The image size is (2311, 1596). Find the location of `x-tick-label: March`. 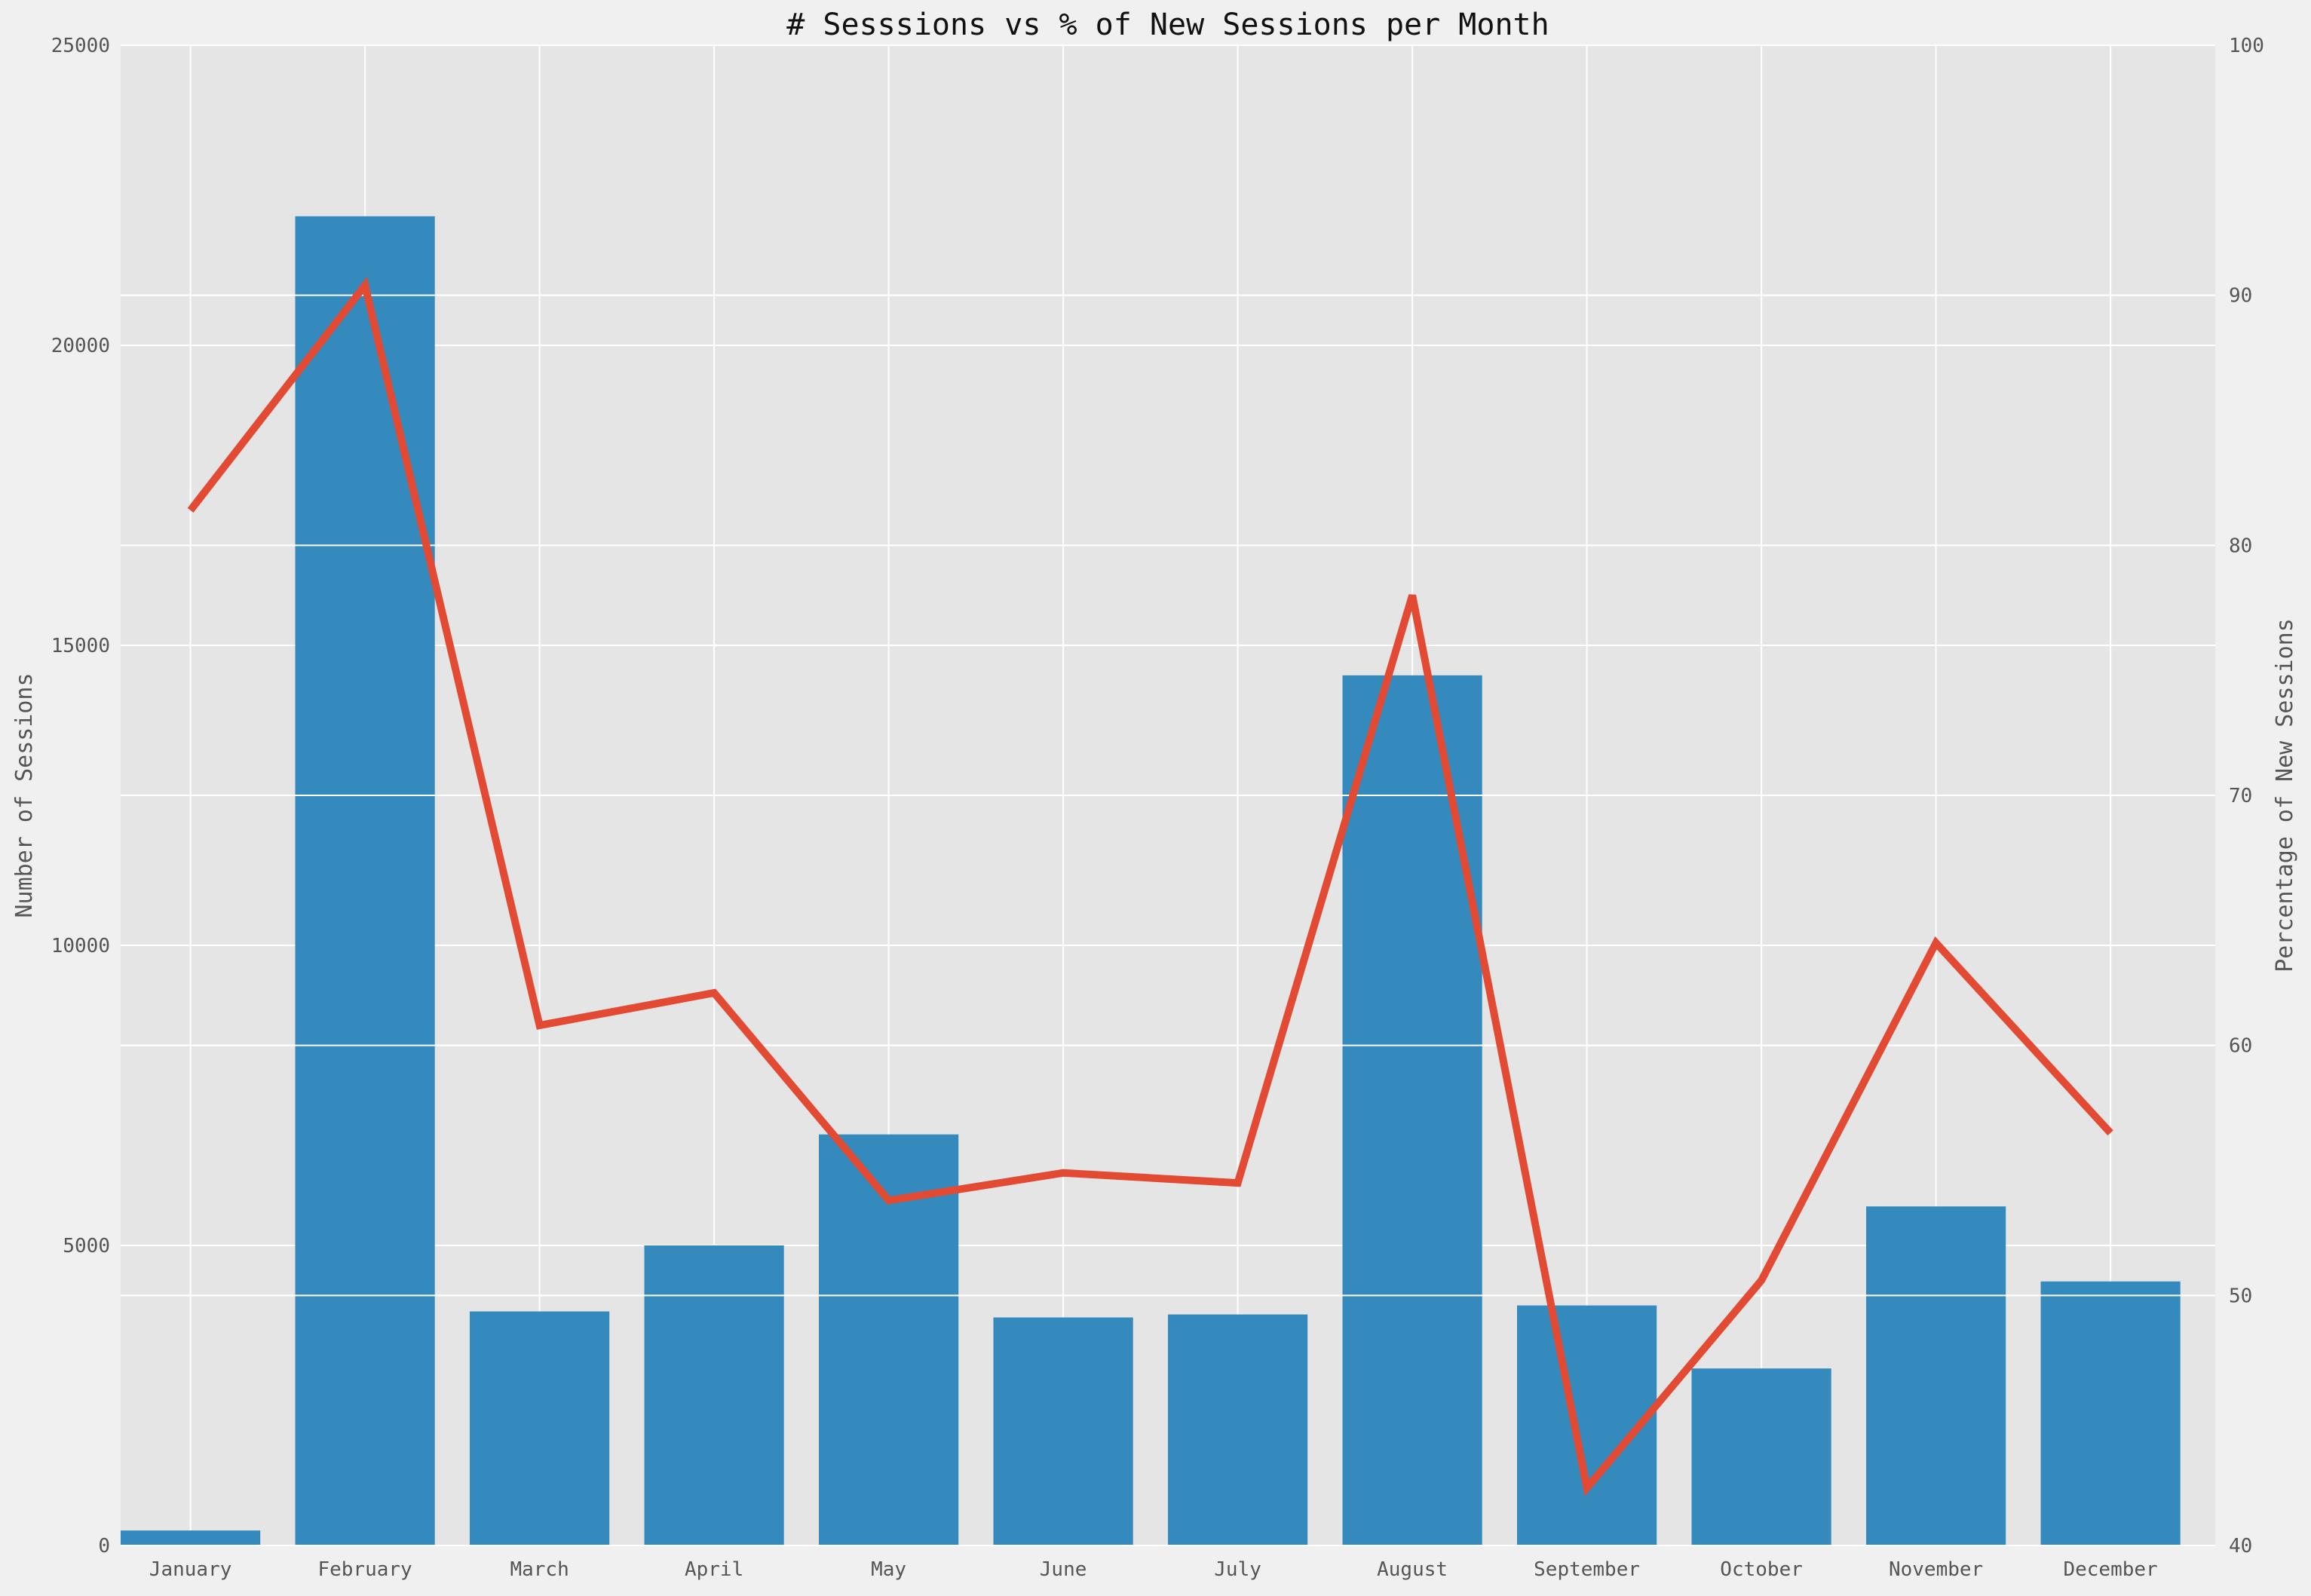

x-tick-label: March is located at coordinates (539, 1569).